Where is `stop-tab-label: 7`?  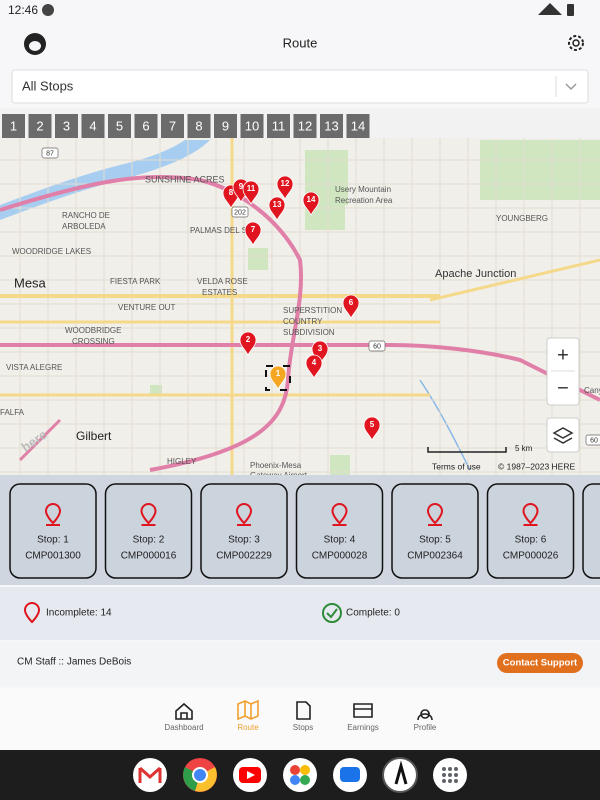
stop-tab-label: 7 is located at coordinates (172, 125).